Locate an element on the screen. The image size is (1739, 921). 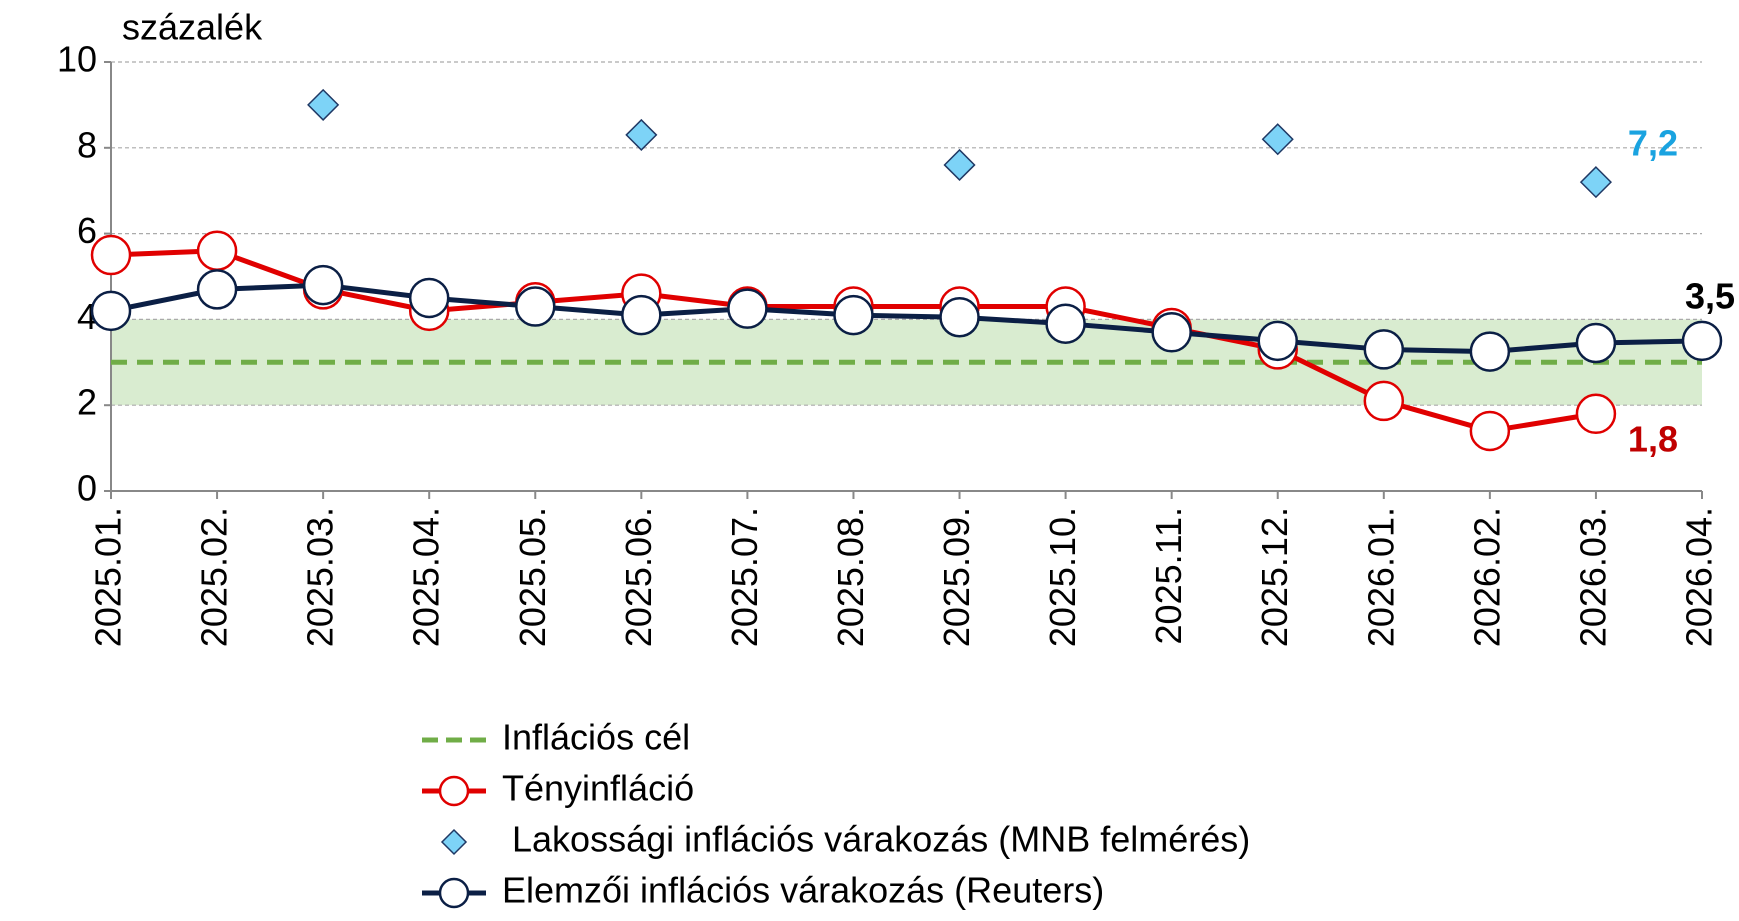
x-tick-label: 2025.09. is located at coordinates (956, 577).